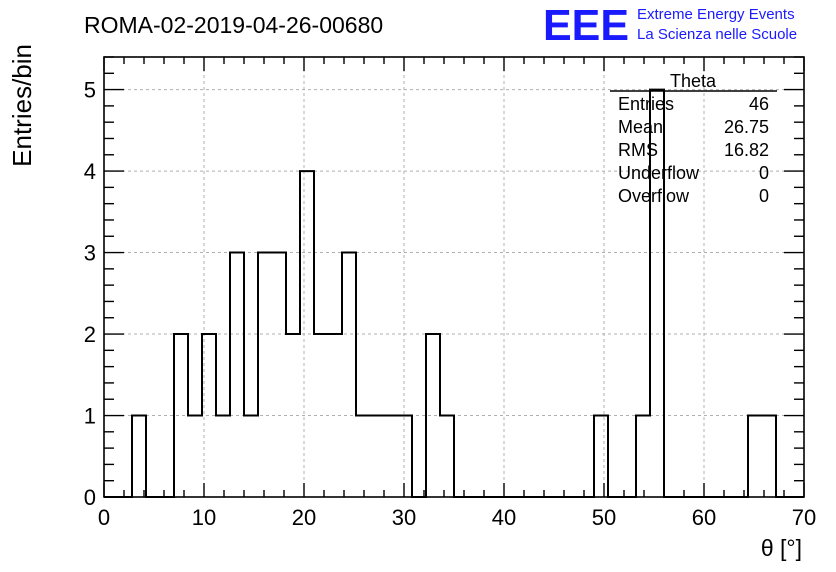  What do you see at coordinates (640, 127) in the screenshot?
I see `stats-mean-label: Mean` at bounding box center [640, 127].